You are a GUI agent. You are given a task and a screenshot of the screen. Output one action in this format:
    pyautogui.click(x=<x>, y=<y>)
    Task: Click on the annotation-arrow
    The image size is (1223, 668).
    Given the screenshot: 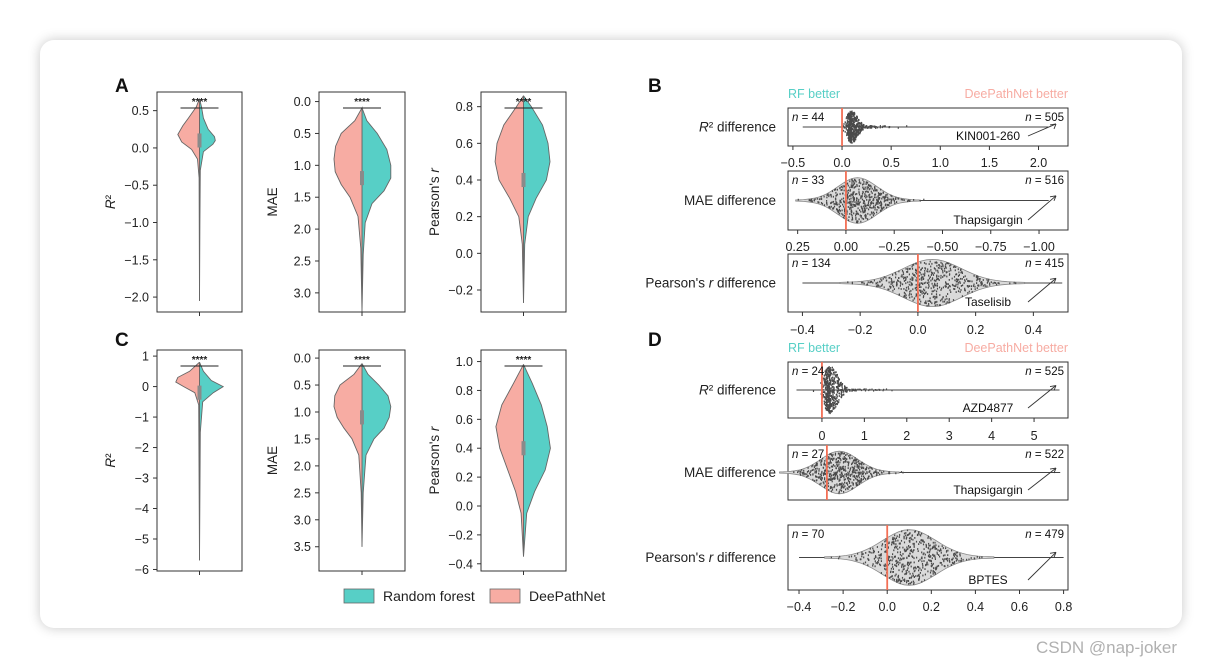 What is the action you would take?
    pyautogui.click(x=1042, y=566)
    